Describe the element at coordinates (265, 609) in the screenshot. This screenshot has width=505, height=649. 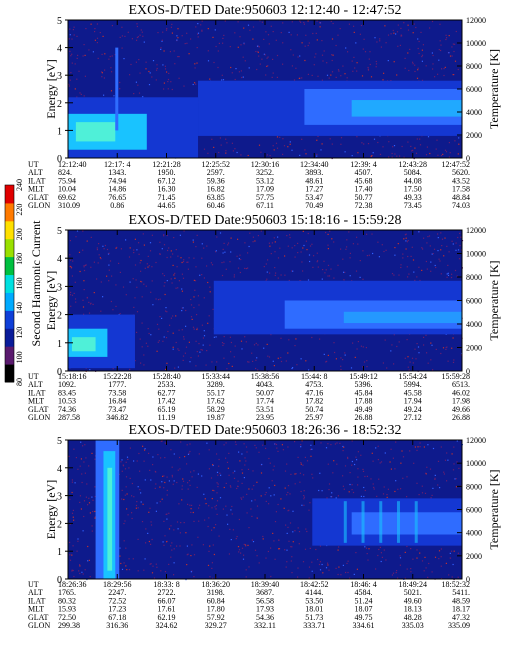
I see `table-cell: 17.93` at that location.